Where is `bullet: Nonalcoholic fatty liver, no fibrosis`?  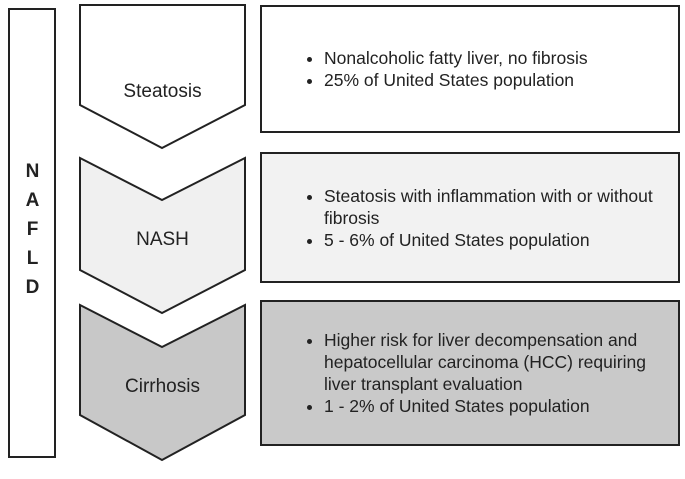 bullet: Nonalcoholic fatty liver, no fibrosis is located at coordinates (456, 58).